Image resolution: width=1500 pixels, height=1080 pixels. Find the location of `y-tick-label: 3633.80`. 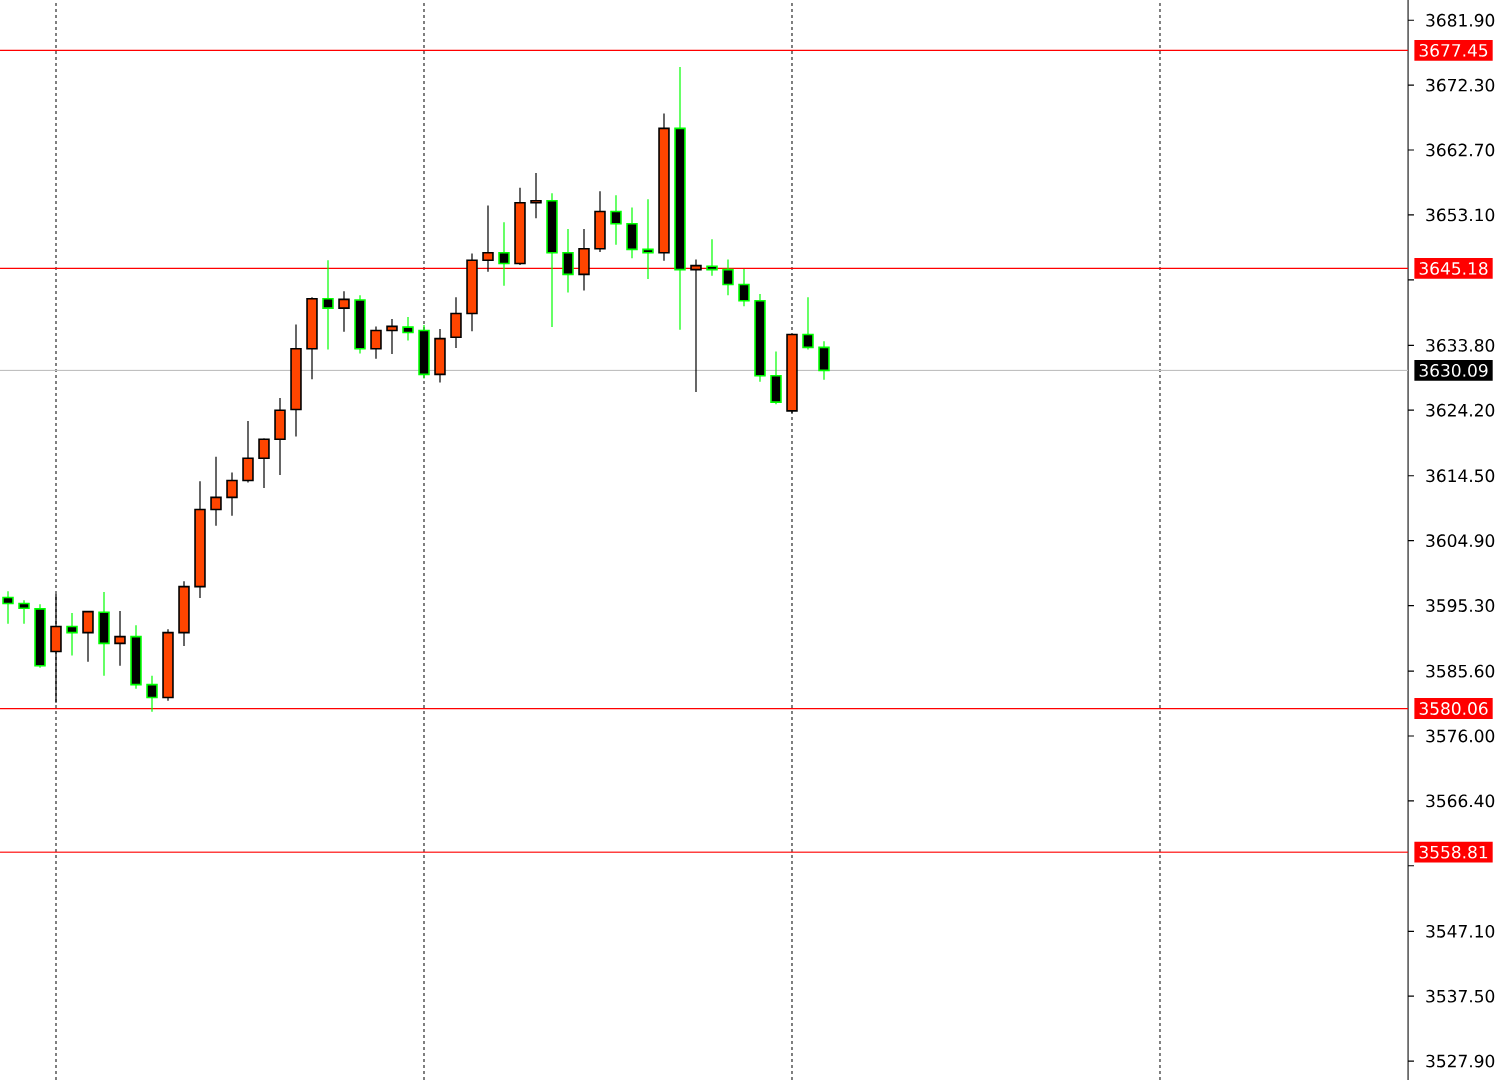

y-tick-label: 3633.80 is located at coordinates (1460, 345).